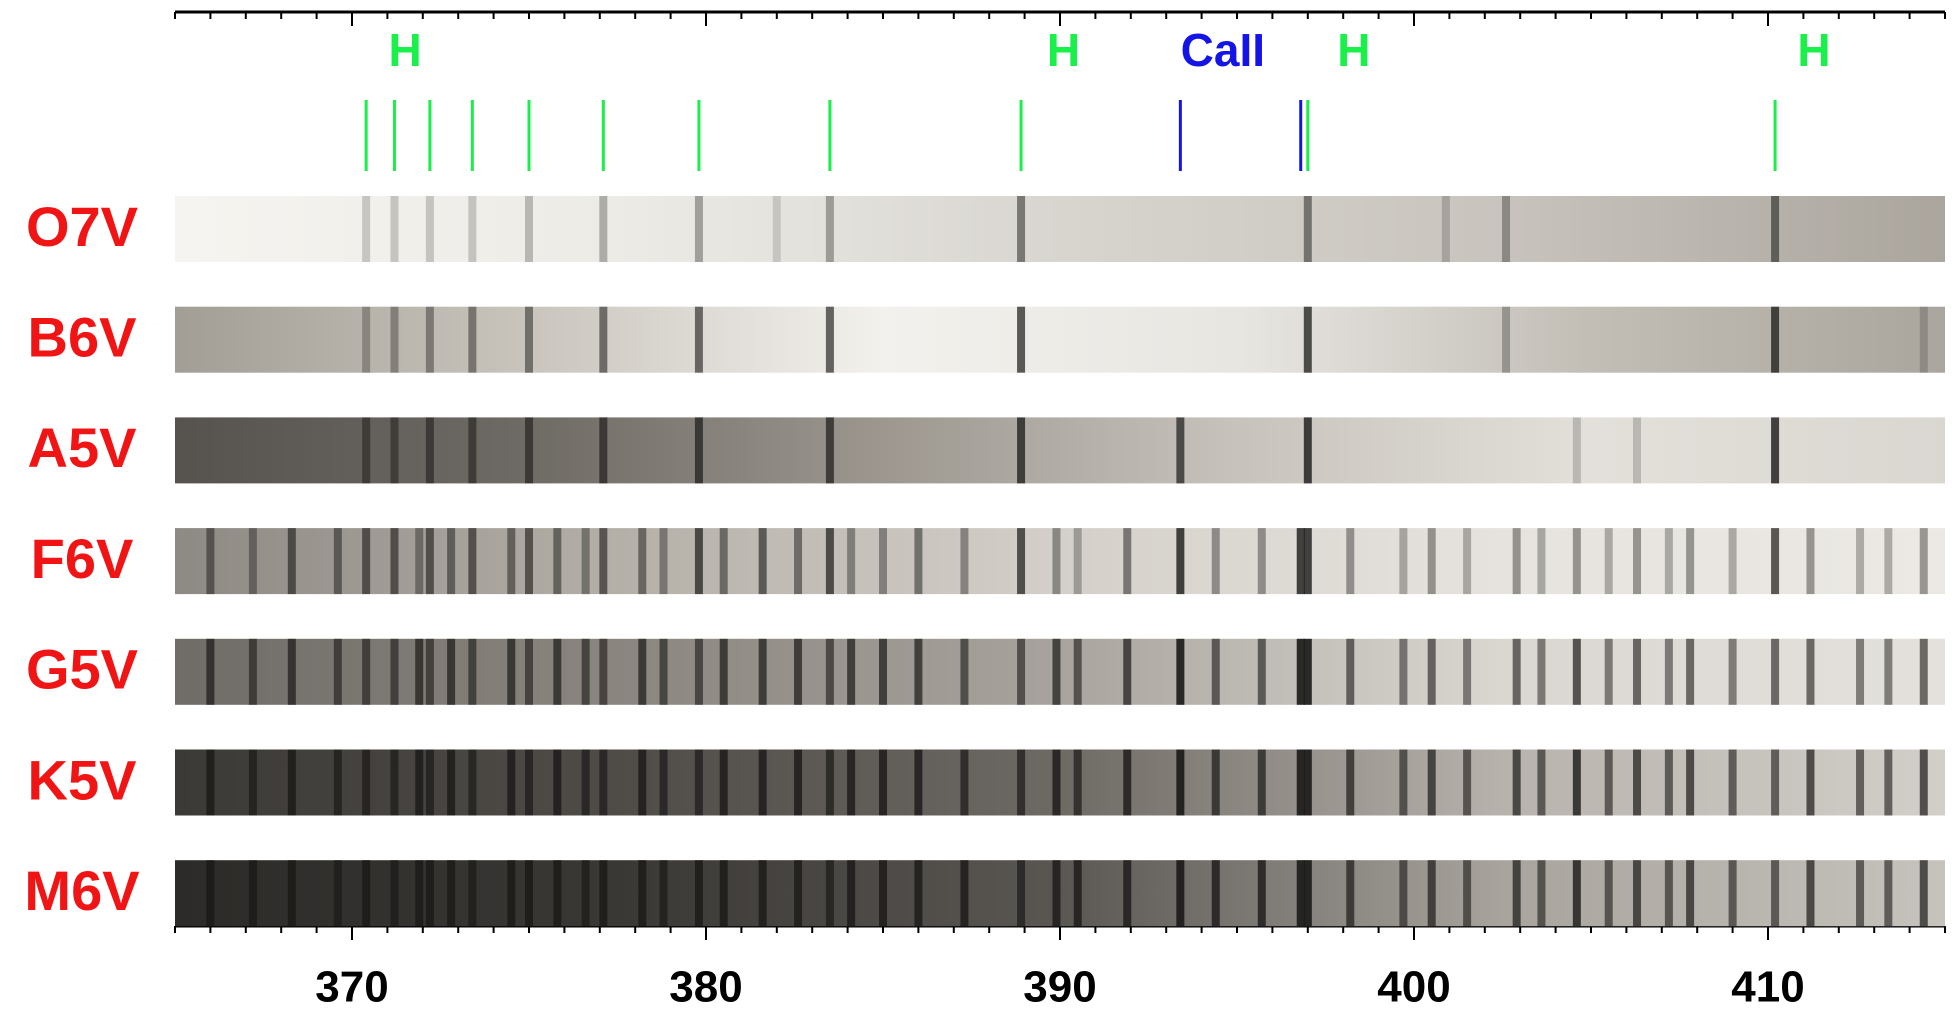 The width and height of the screenshot is (1958, 1014). Describe the element at coordinates (1767, 987) in the screenshot. I see `x-tick-label: 410` at that location.